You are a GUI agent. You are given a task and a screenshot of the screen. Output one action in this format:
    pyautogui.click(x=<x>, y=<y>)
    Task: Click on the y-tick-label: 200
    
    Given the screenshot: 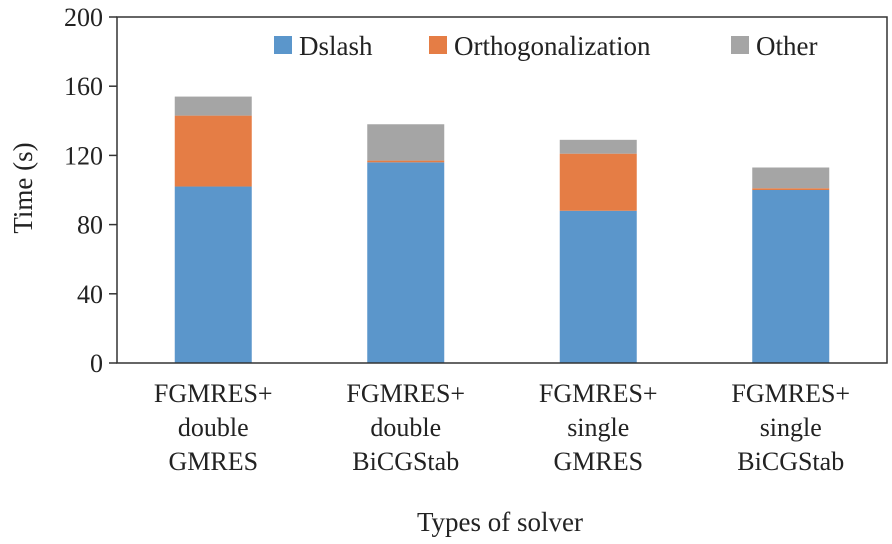 What is the action you would take?
    pyautogui.click(x=83, y=17)
    